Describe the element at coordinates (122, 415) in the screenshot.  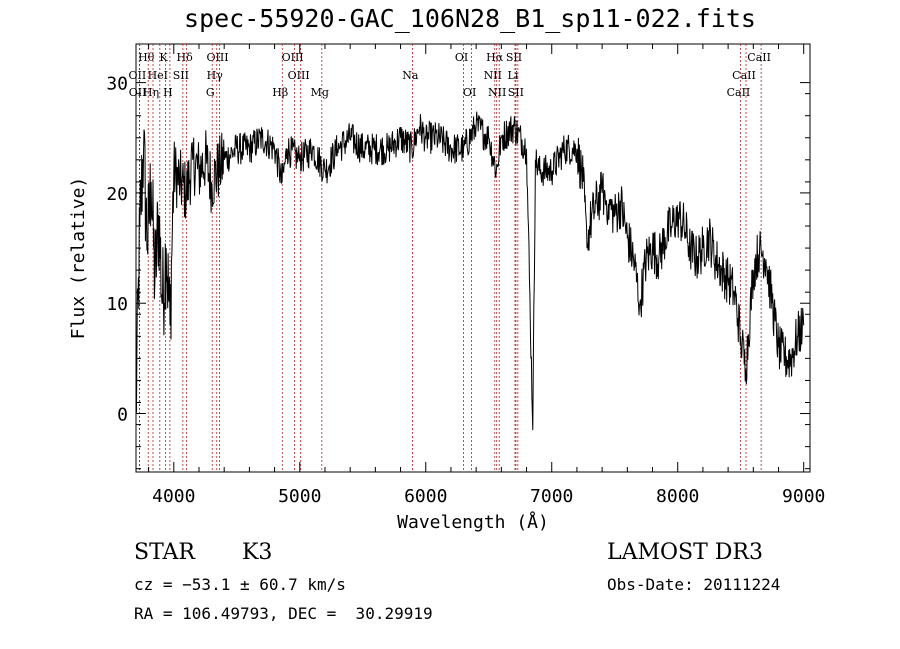
I see `y-tick-label: 0` at that location.